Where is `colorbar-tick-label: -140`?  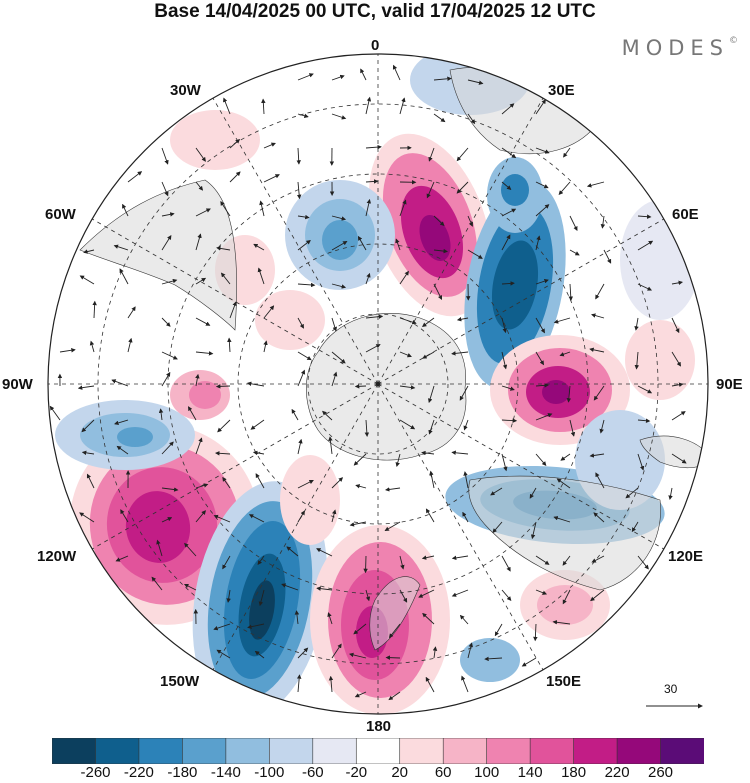
colorbar-tick-label: -140 is located at coordinates (225, 772).